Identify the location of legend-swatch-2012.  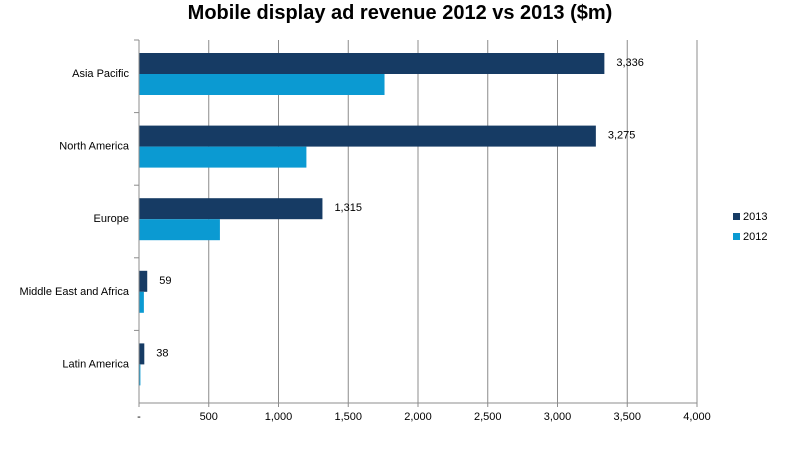
(736, 236).